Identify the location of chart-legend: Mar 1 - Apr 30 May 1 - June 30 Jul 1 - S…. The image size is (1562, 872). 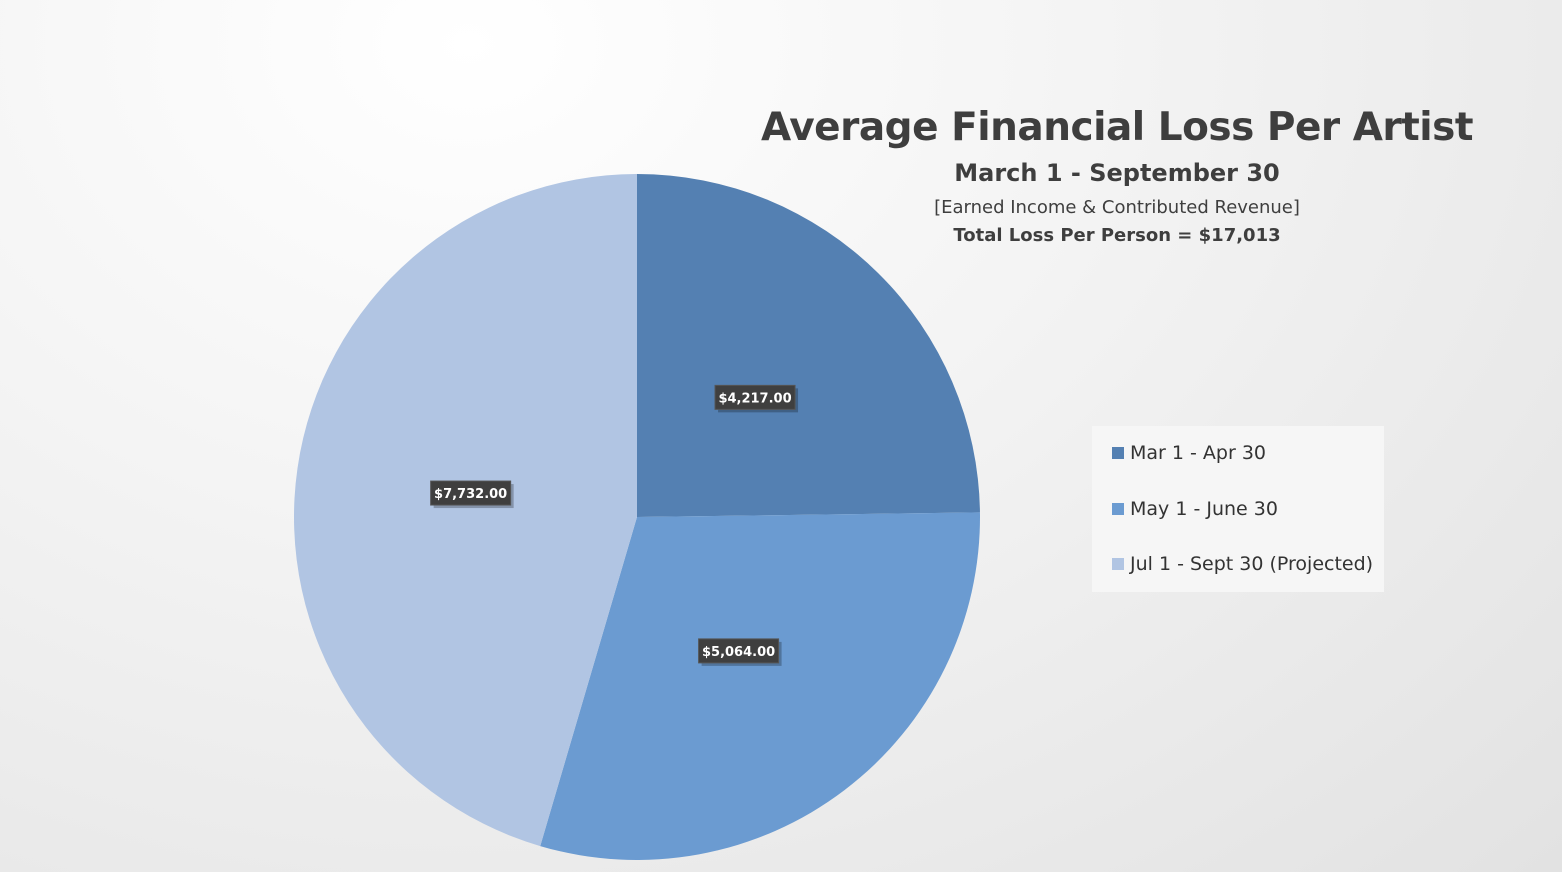
(1238, 509).